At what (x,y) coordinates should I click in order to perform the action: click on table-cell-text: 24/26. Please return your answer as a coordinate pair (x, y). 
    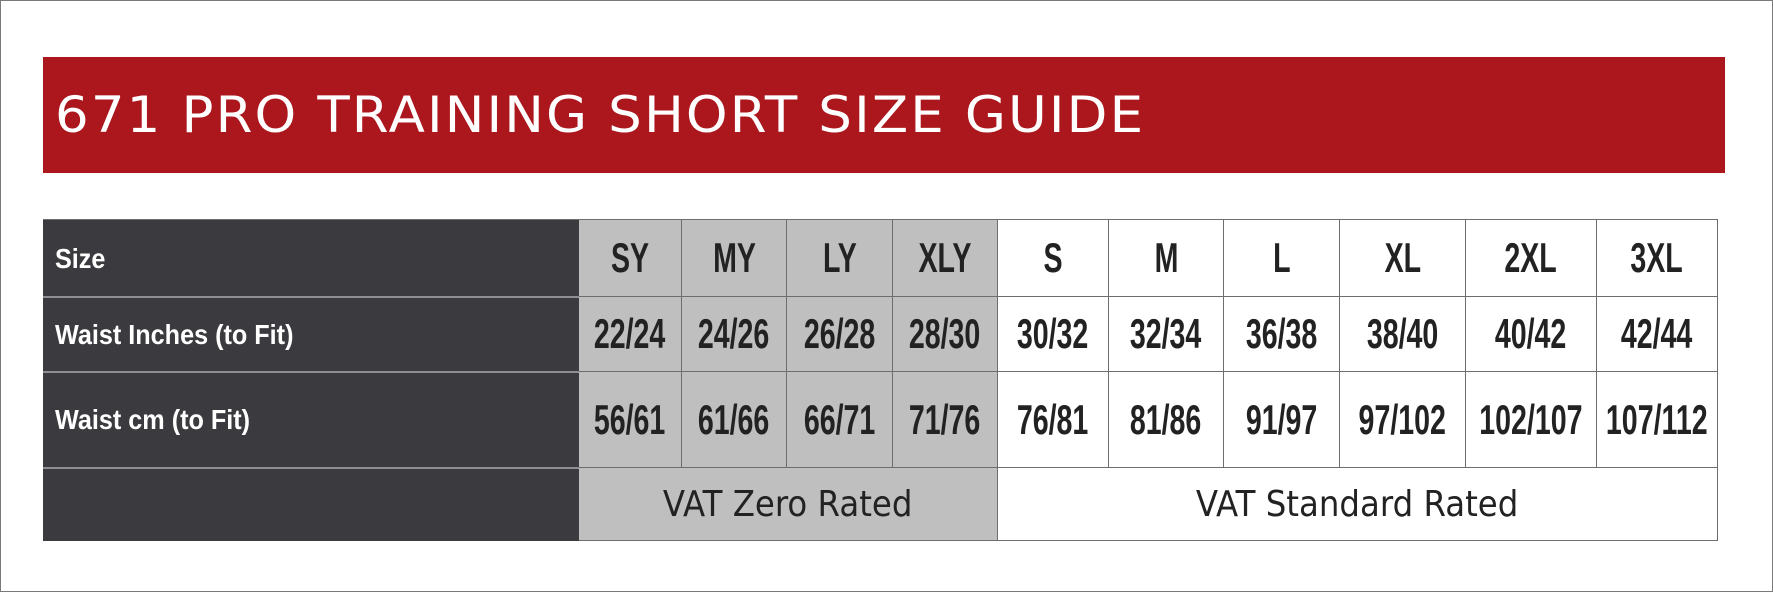
    Looking at the image, I should click on (734, 333).